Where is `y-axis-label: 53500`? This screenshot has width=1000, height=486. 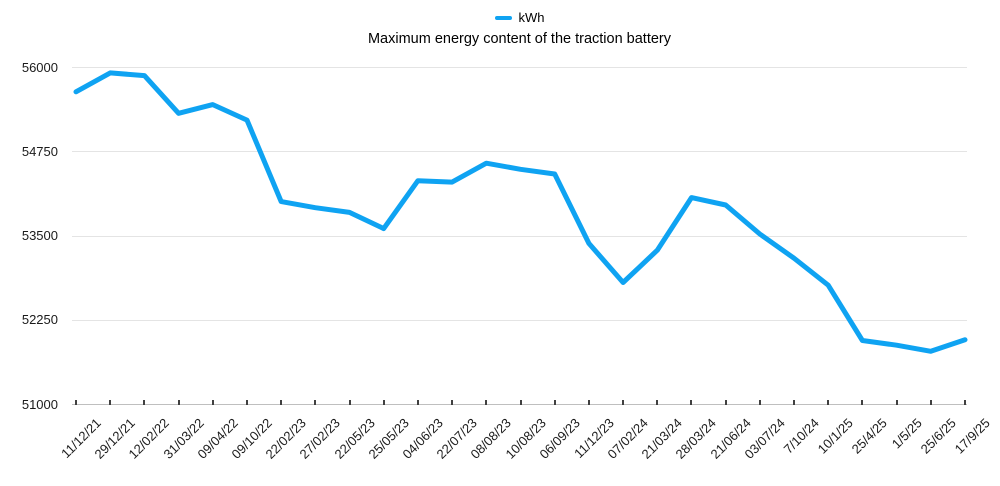
y-axis-label: 53500 is located at coordinates (39, 235).